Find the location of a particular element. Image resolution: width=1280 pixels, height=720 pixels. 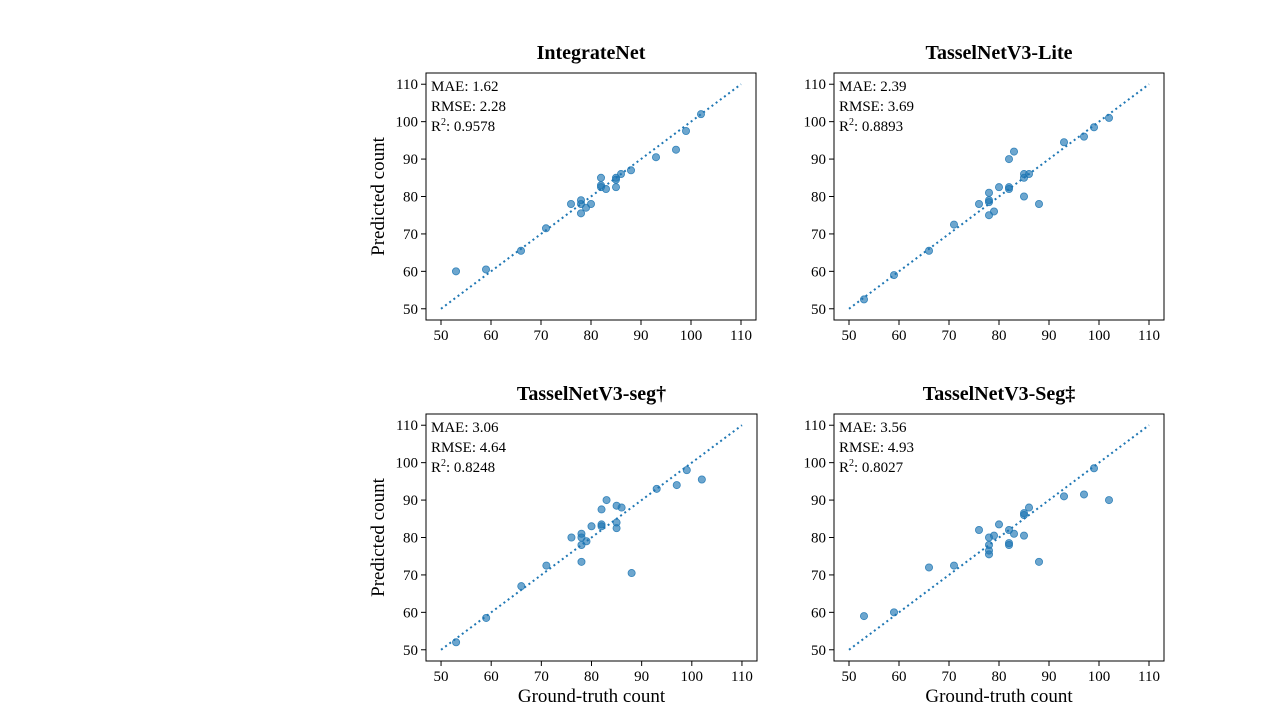

r2-stat: R2: 0.8248 is located at coordinates (463, 467).